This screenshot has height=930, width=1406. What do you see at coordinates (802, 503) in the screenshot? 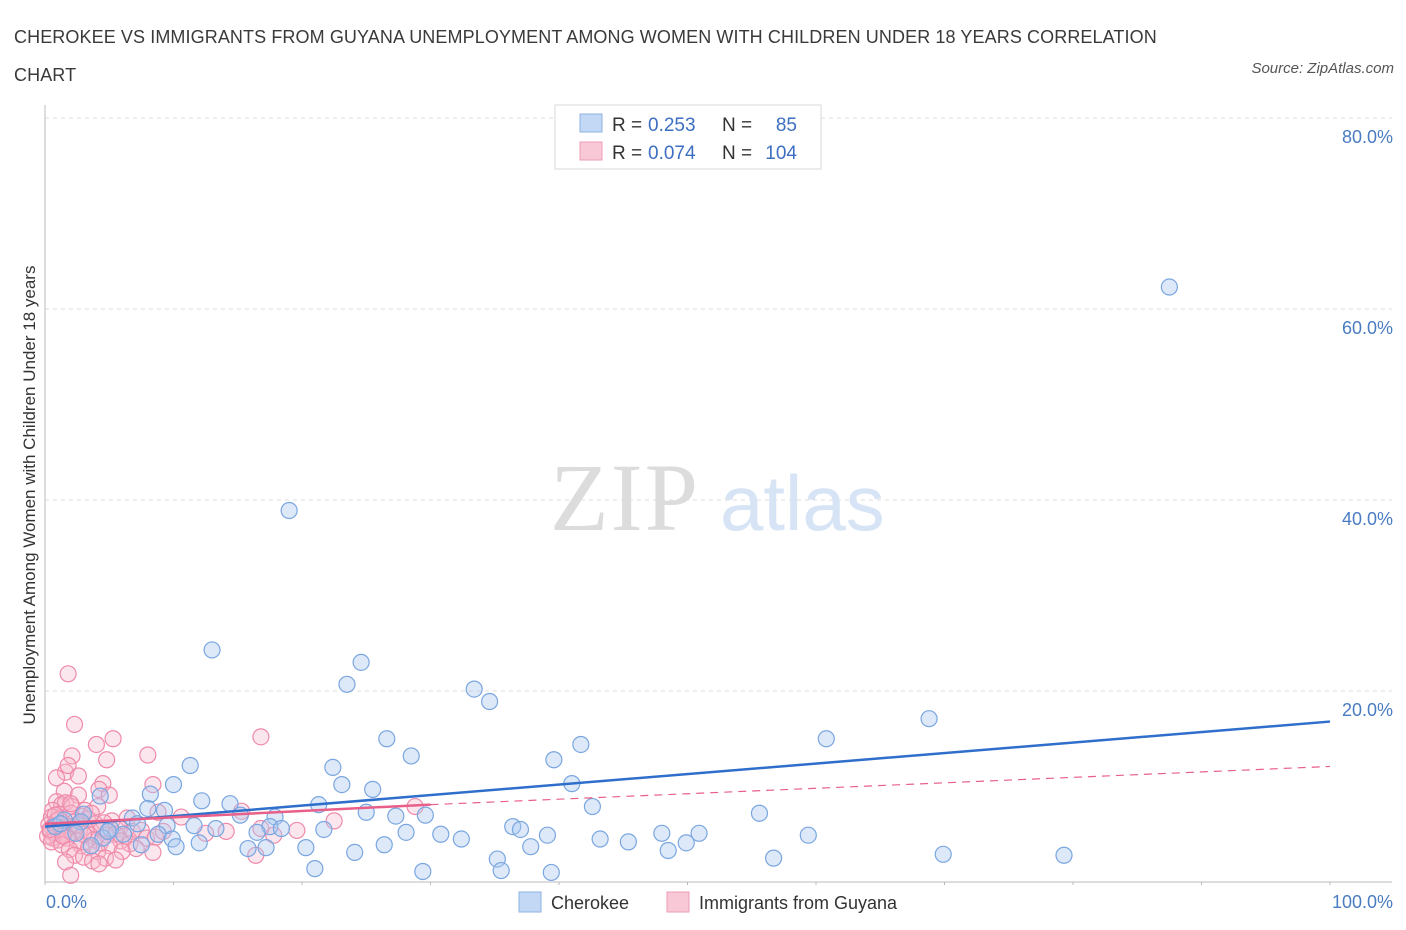
I see `watermark-atlas: atlas` at bounding box center [802, 503].